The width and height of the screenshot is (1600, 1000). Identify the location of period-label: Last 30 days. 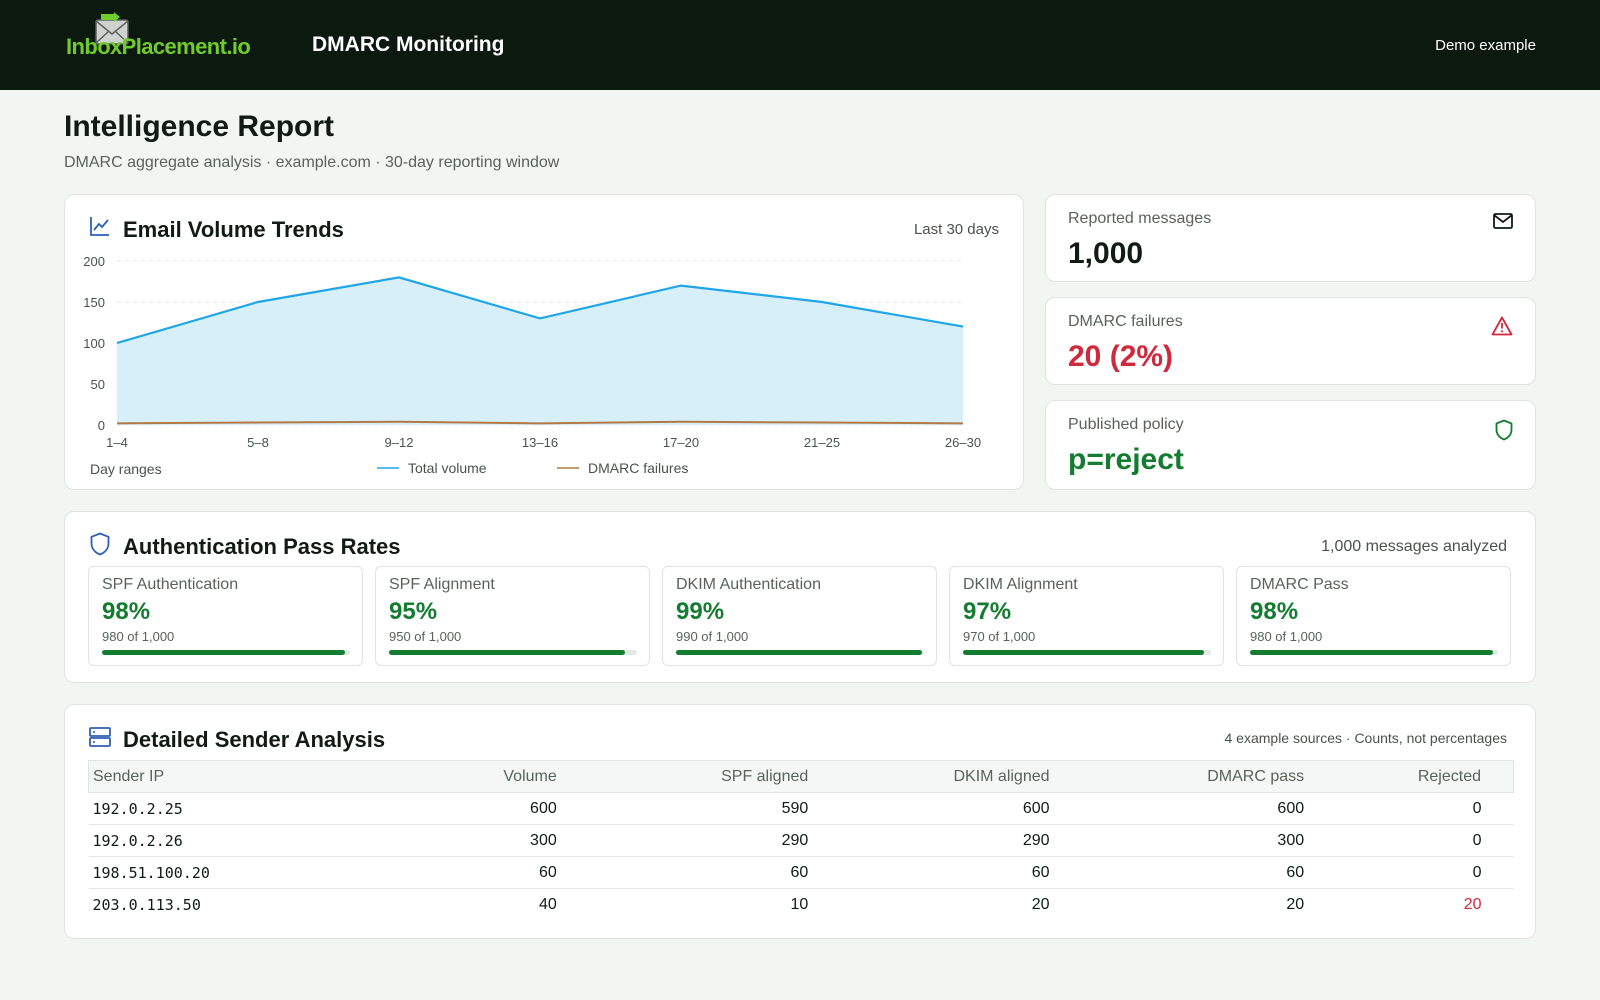
(956, 229).